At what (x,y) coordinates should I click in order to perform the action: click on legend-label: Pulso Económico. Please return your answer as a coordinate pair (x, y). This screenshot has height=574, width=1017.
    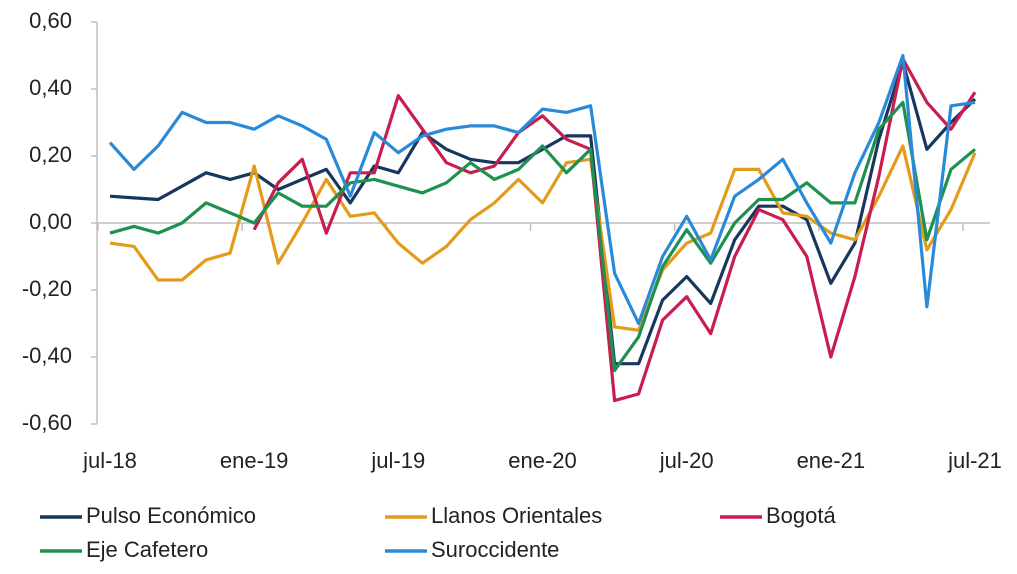
    Looking at the image, I should click on (171, 515).